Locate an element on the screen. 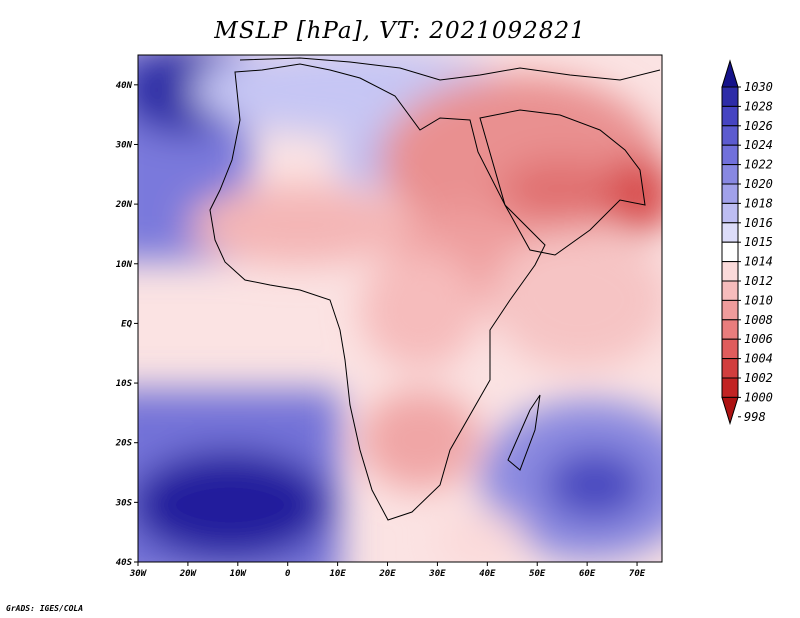 The width and height of the screenshot is (800, 618). arabia-coastline is located at coordinates (562, 182).